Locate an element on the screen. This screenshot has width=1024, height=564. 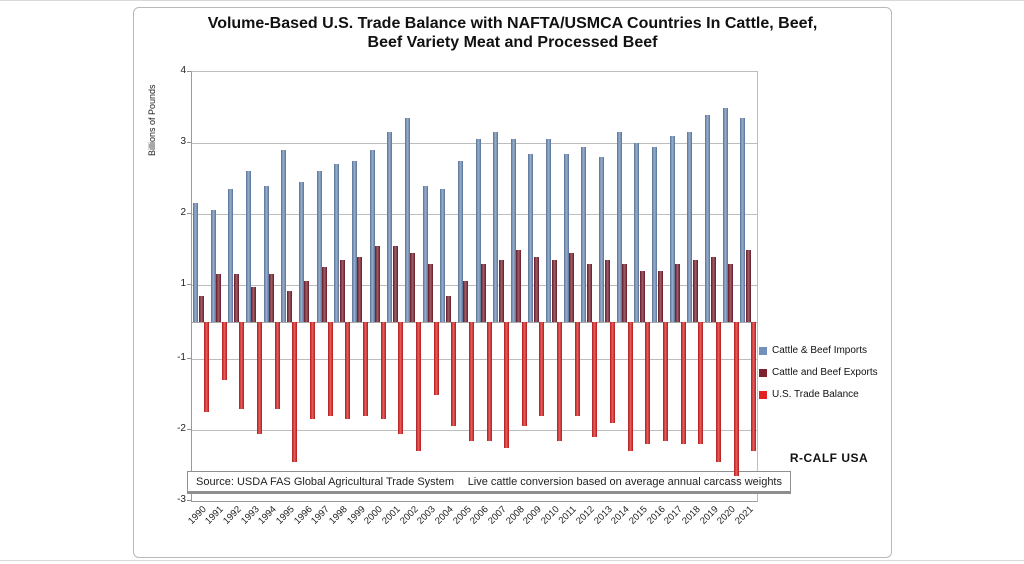
bar-balance-1993 is located at coordinates (259, 378).